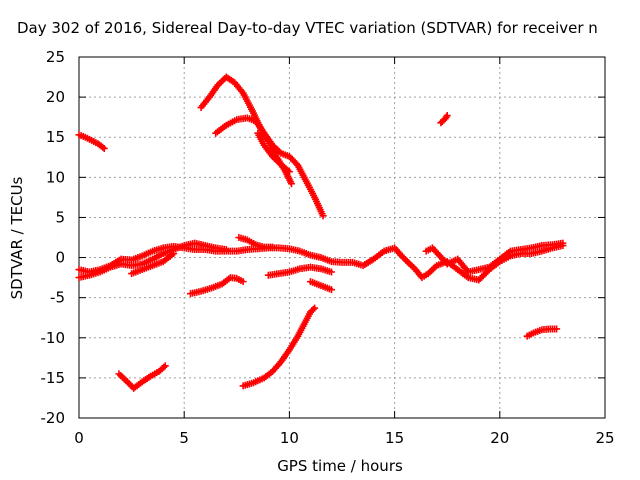 The image size is (640, 480). Describe the element at coordinates (55, 97) in the screenshot. I see `y-tick-label: 20` at that location.